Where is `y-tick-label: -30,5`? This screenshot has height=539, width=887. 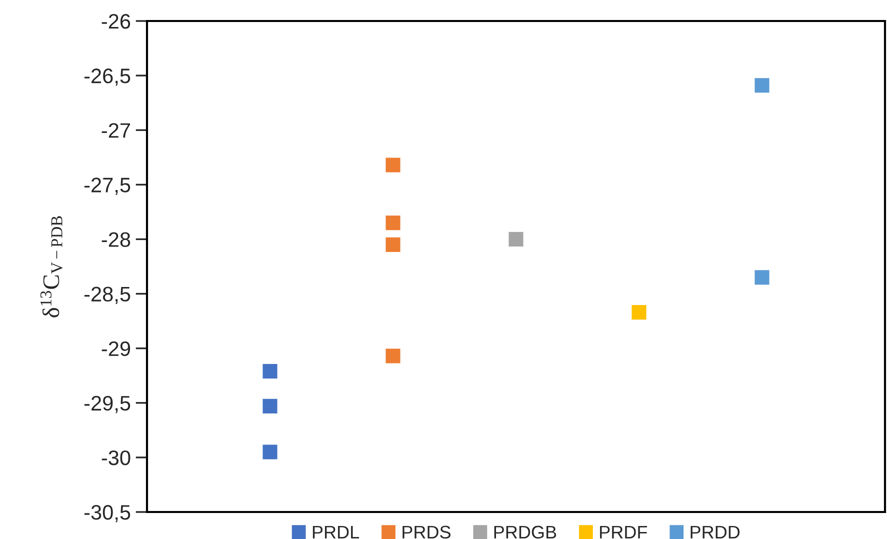
y-tick-label: -30,5 is located at coordinates (107, 513).